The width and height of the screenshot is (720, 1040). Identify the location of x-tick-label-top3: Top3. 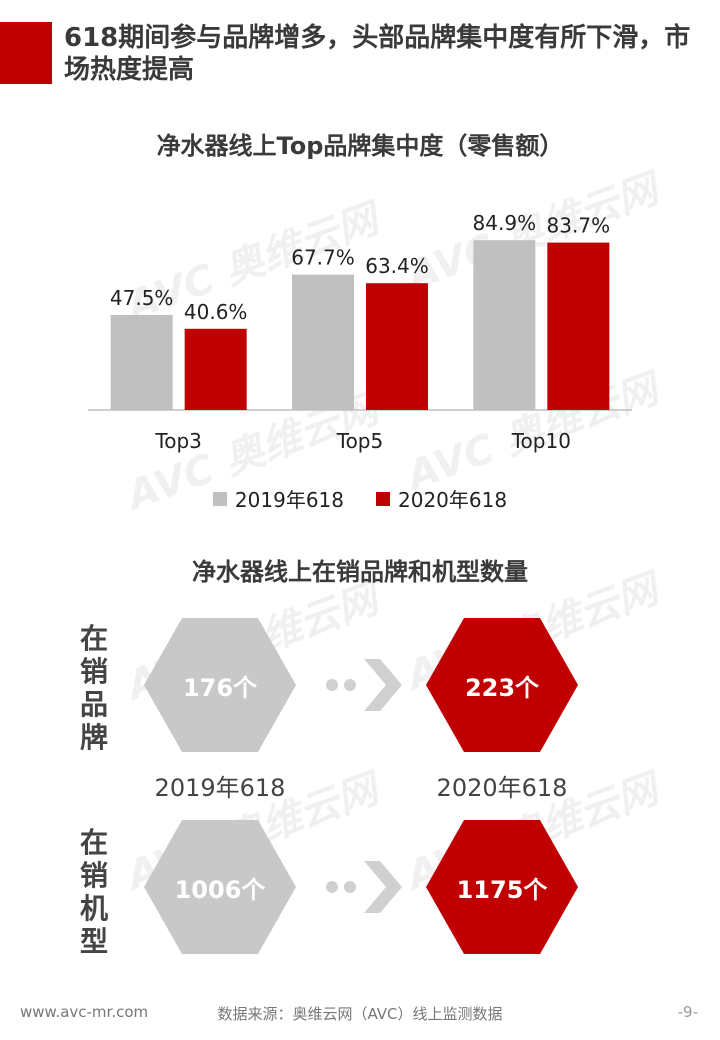
(177, 441).